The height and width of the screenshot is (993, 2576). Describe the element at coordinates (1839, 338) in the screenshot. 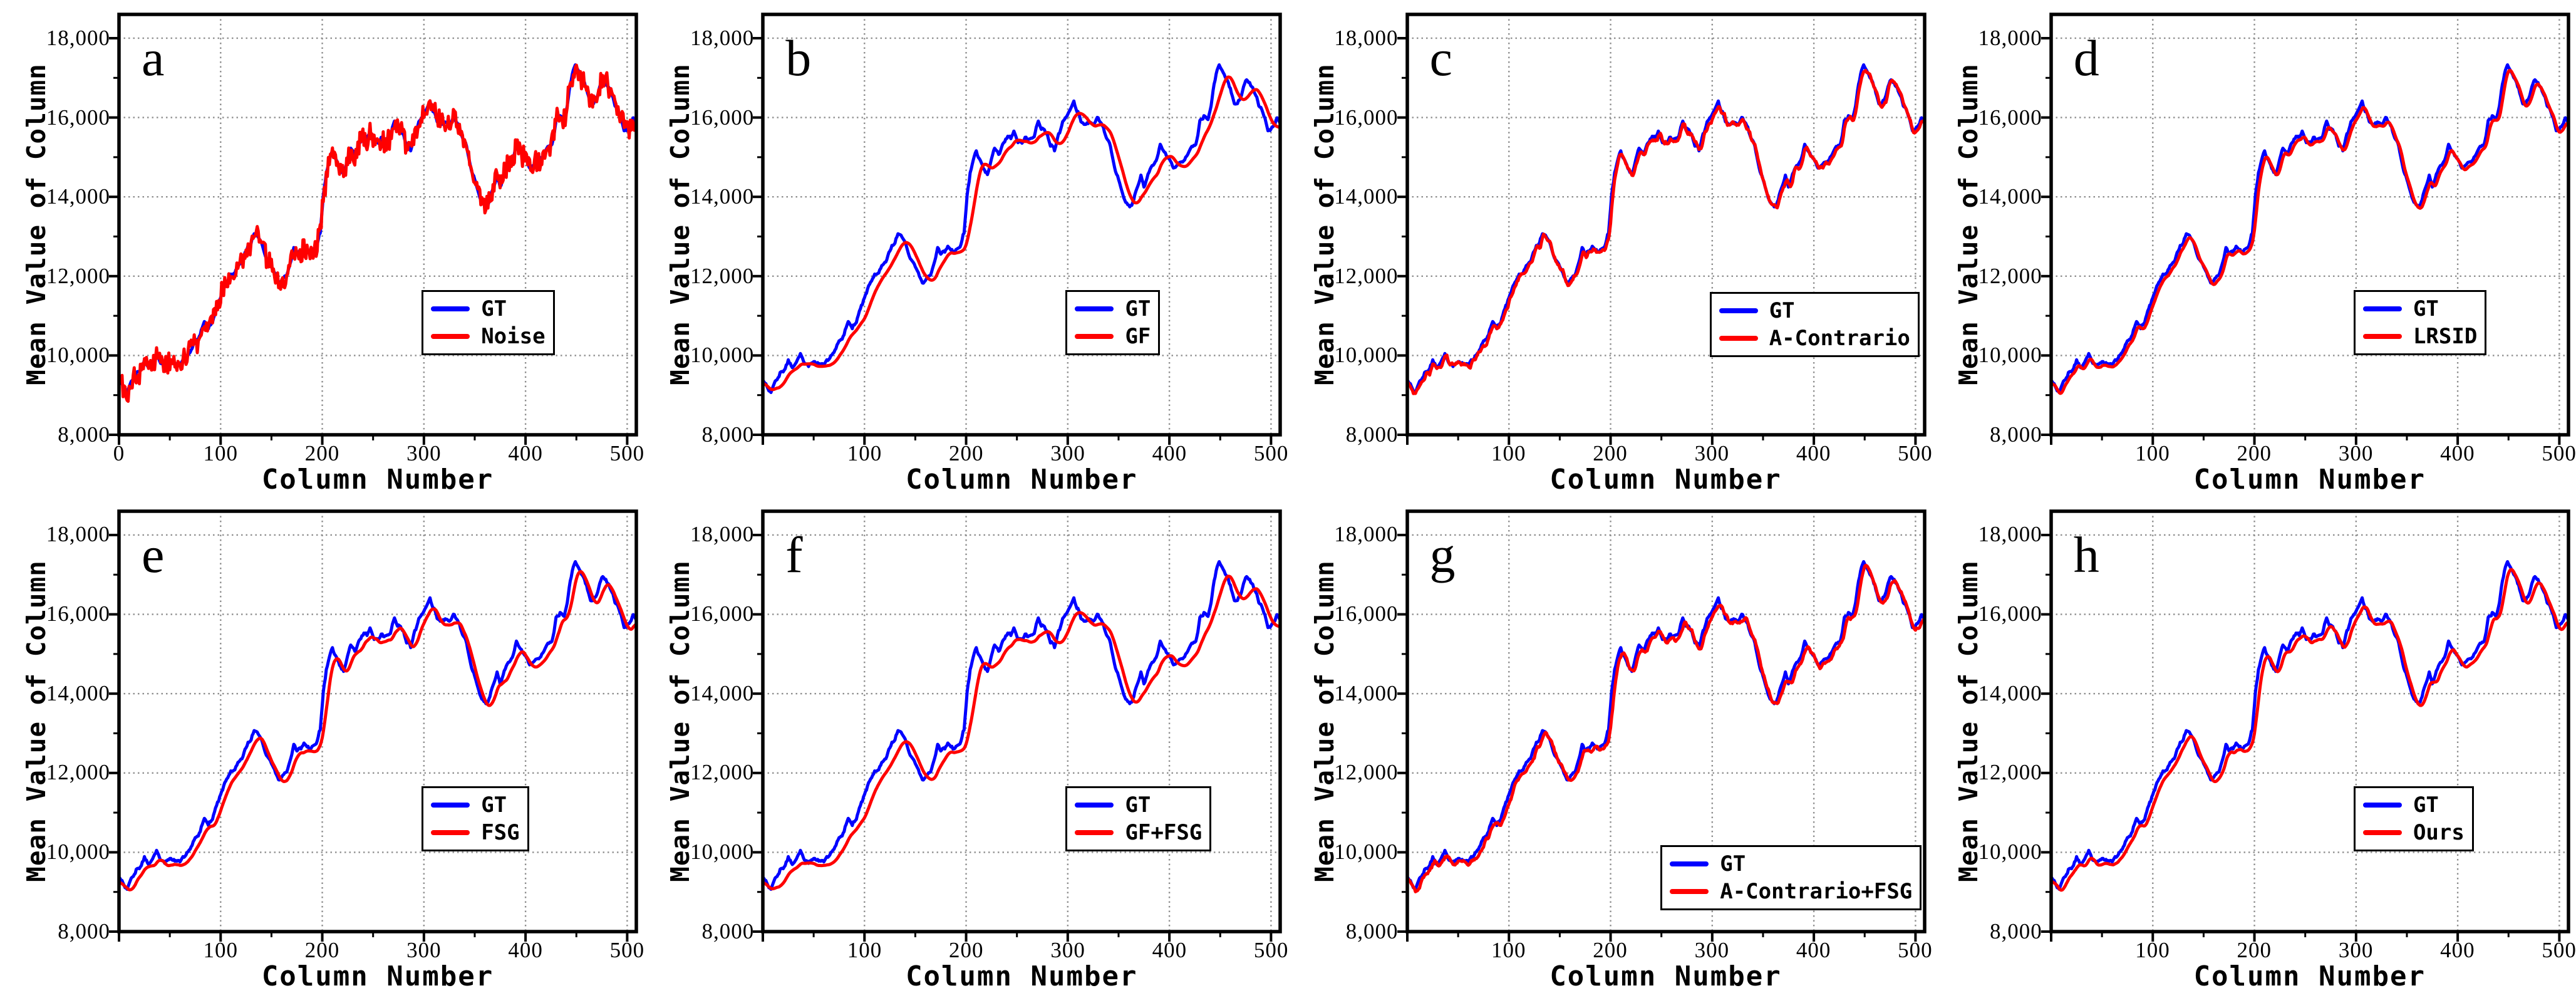

I see `legend-label-method: A-Contrario` at that location.